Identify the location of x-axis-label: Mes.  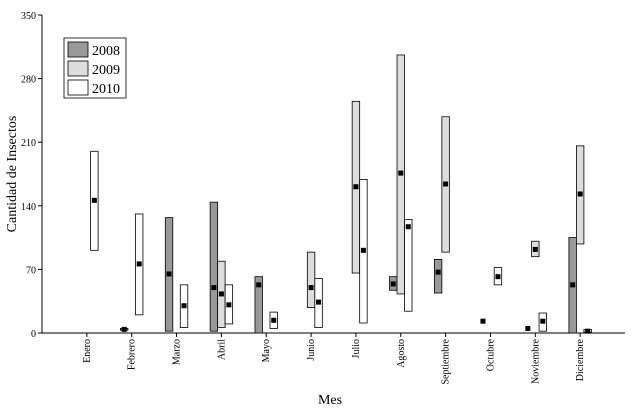
(330, 400).